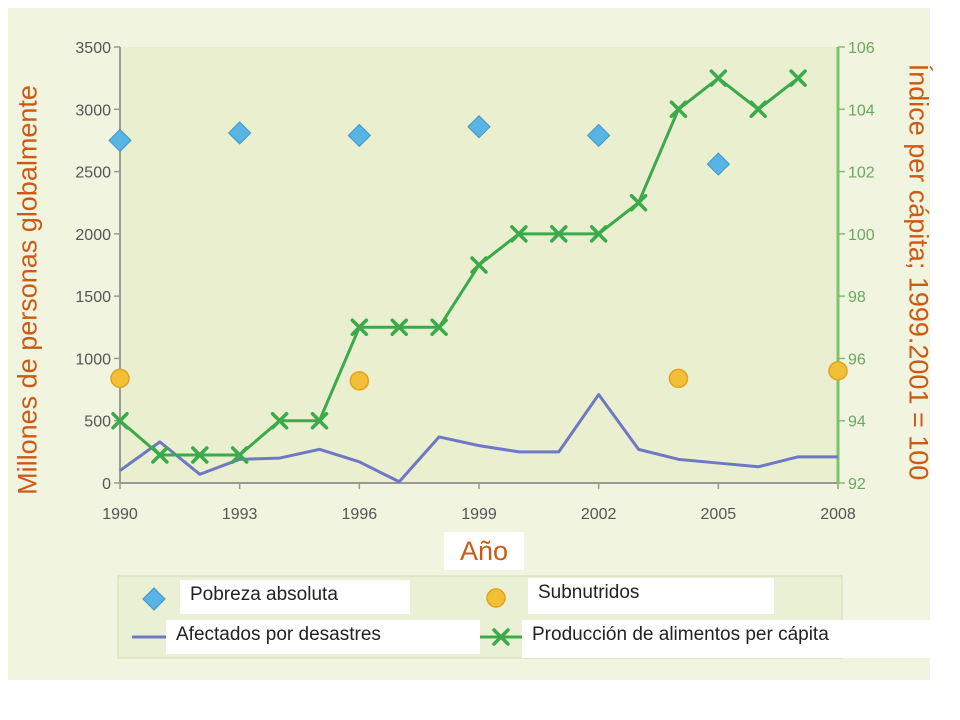 Image resolution: width=960 pixels, height=720 pixels. Describe the element at coordinates (857, 297) in the screenshot. I see `y-right-tick-label: 98` at that location.